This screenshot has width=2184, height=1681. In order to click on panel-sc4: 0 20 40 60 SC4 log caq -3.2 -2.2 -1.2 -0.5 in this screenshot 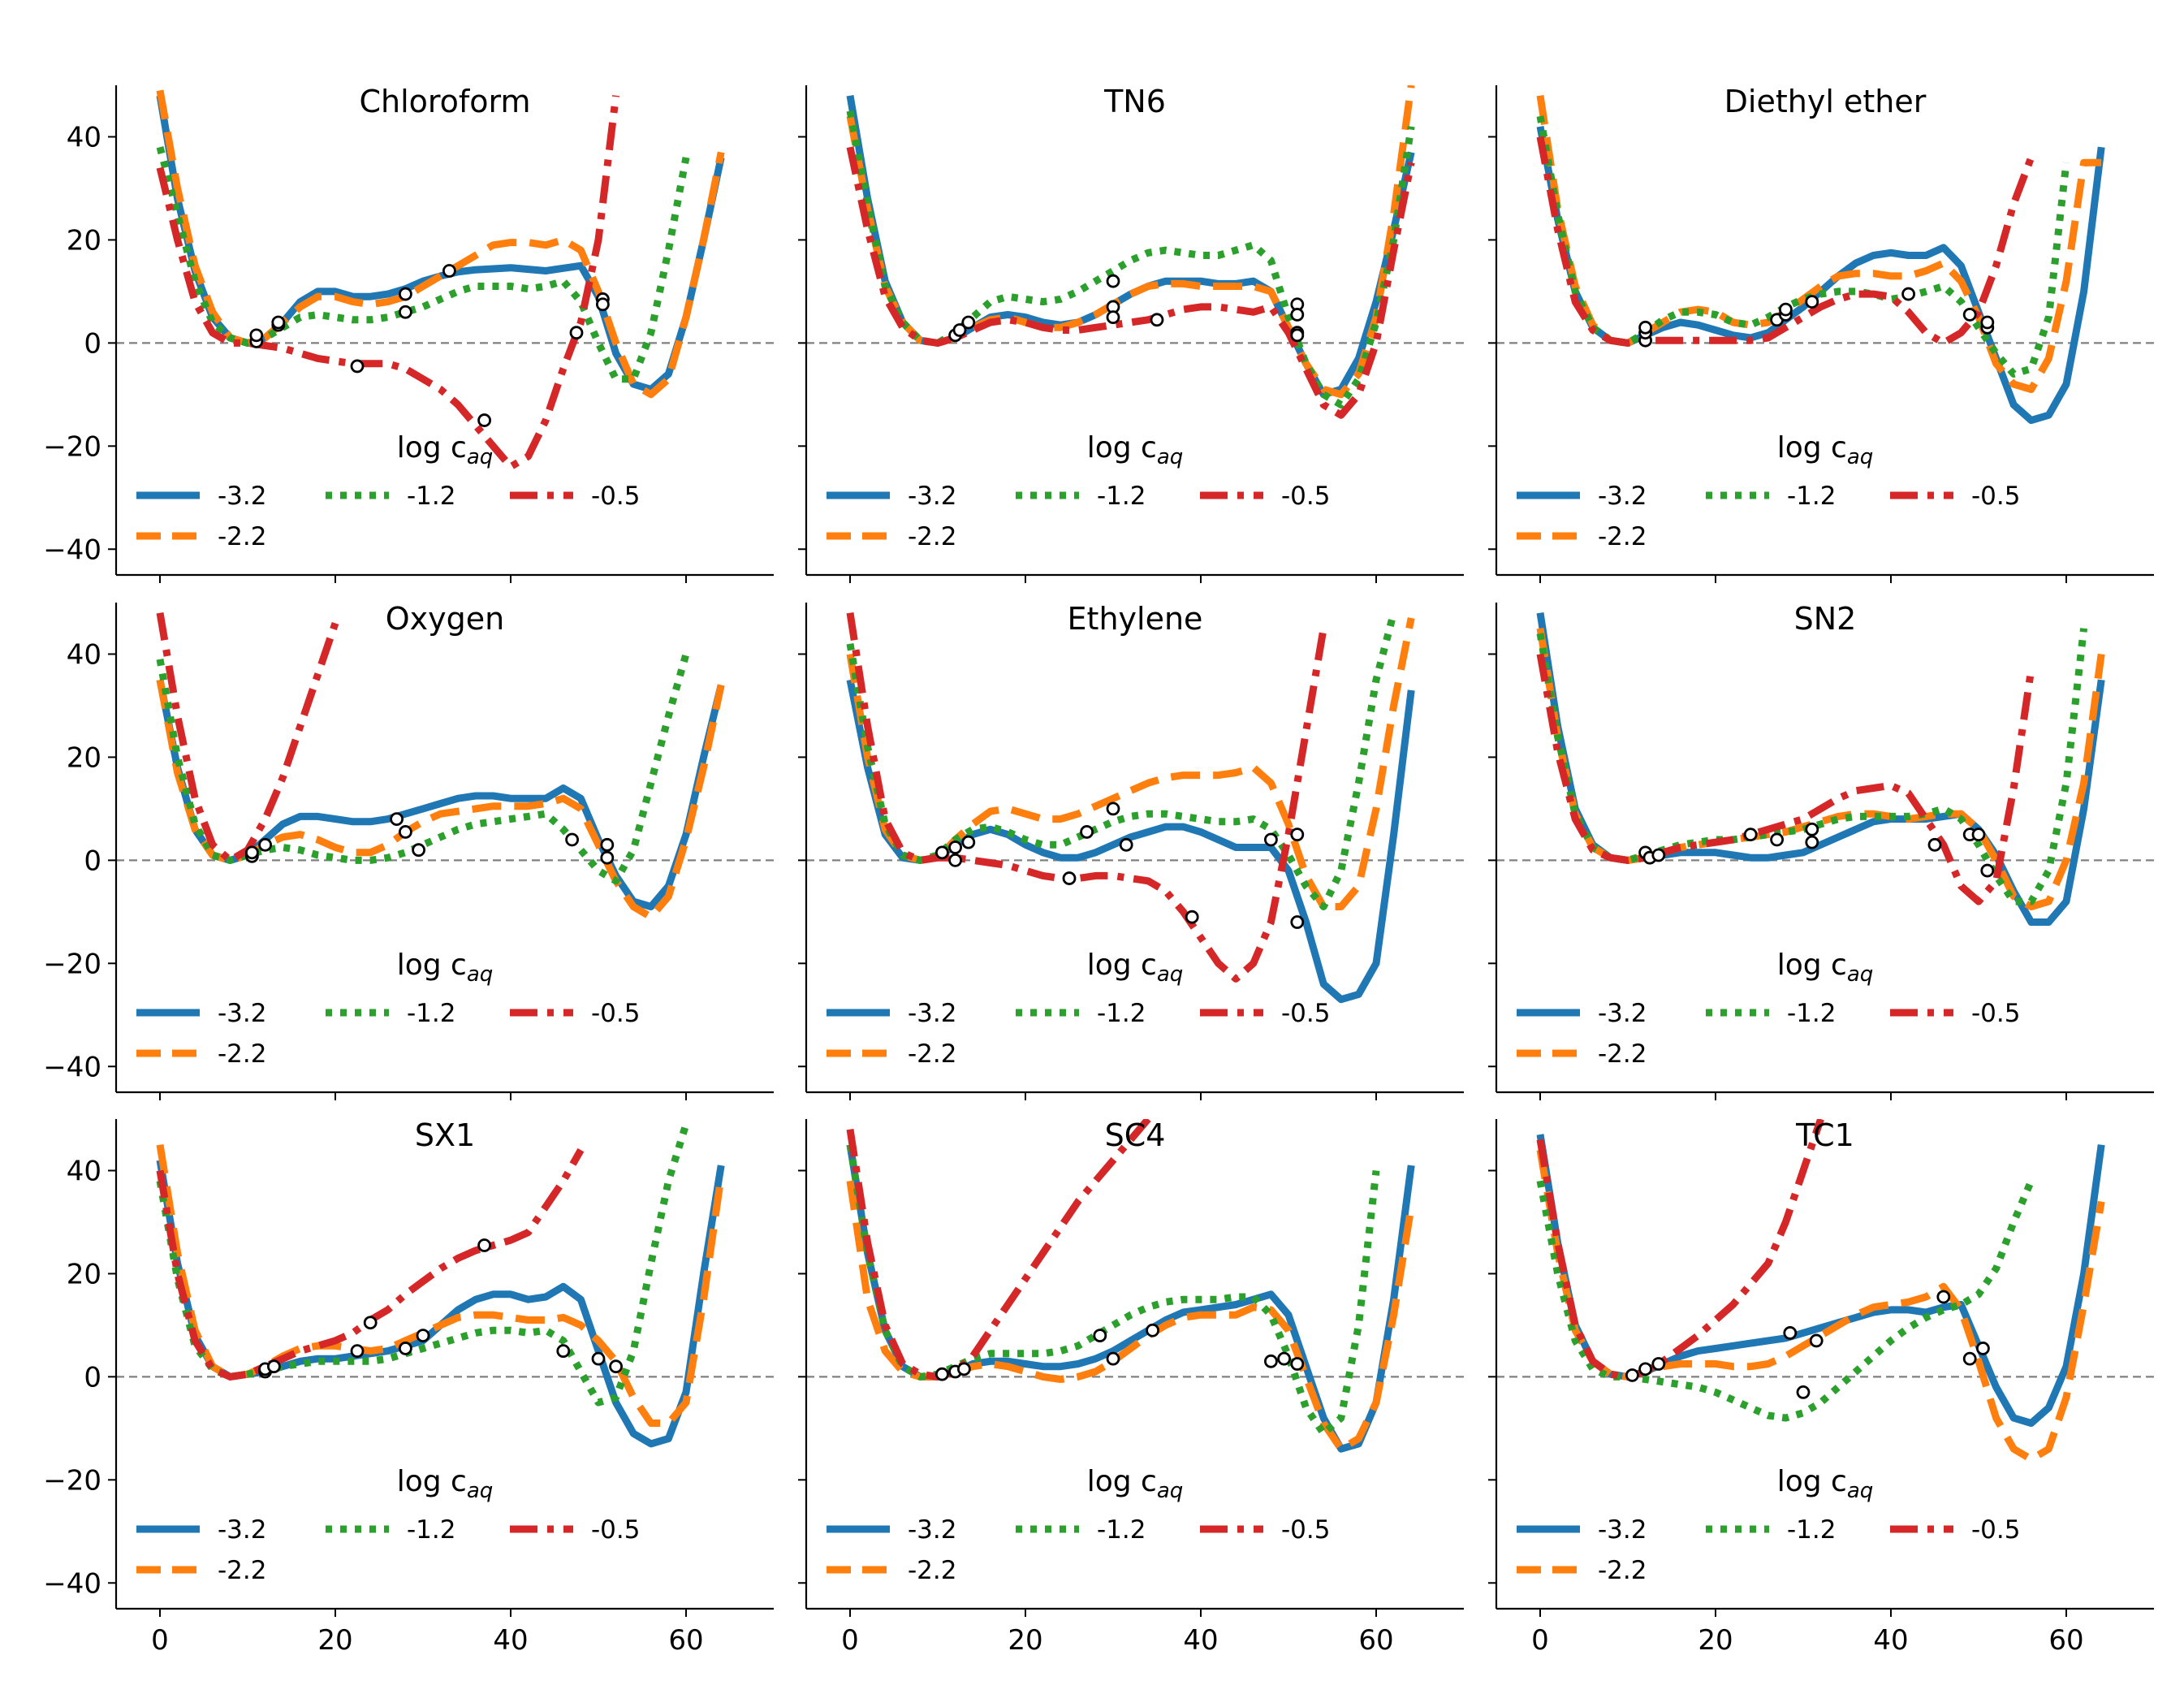, I will do `click(1131, 1387)`.